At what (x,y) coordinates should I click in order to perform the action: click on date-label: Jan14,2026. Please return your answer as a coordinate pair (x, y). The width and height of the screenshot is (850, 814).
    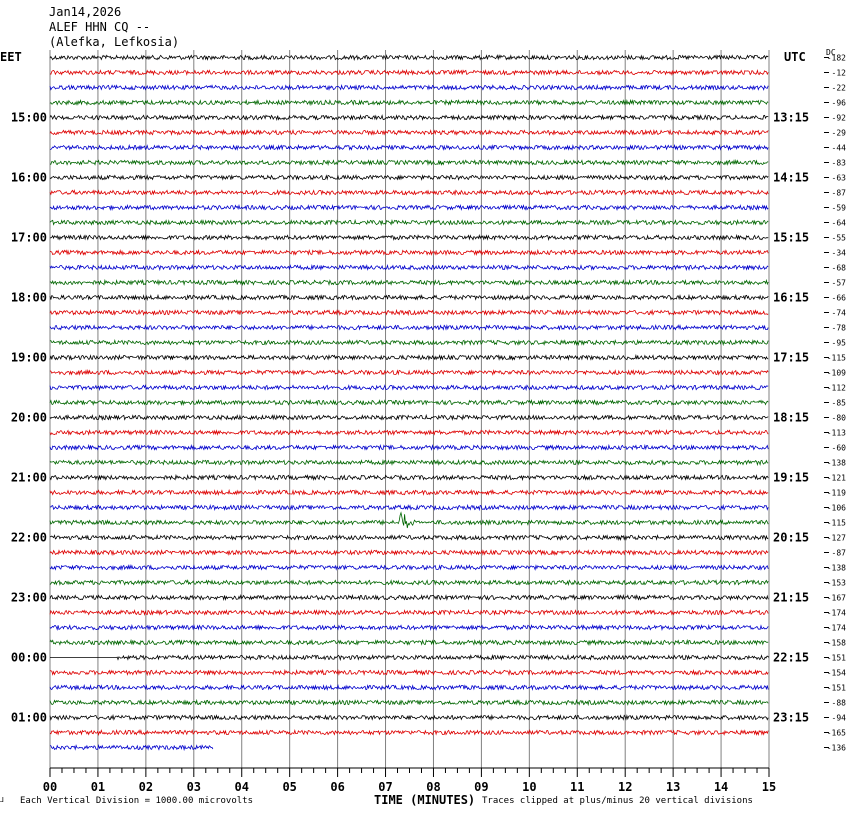
    Looking at the image, I should click on (85, 12).